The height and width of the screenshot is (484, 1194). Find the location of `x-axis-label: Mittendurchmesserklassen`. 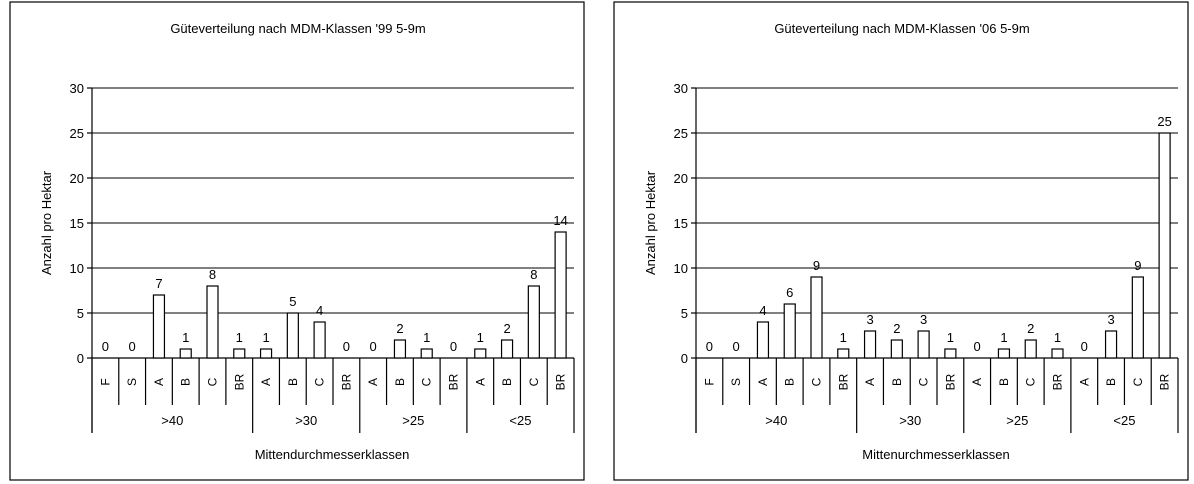

x-axis-label: Mittendurchmesserklassen is located at coordinates (332, 454).